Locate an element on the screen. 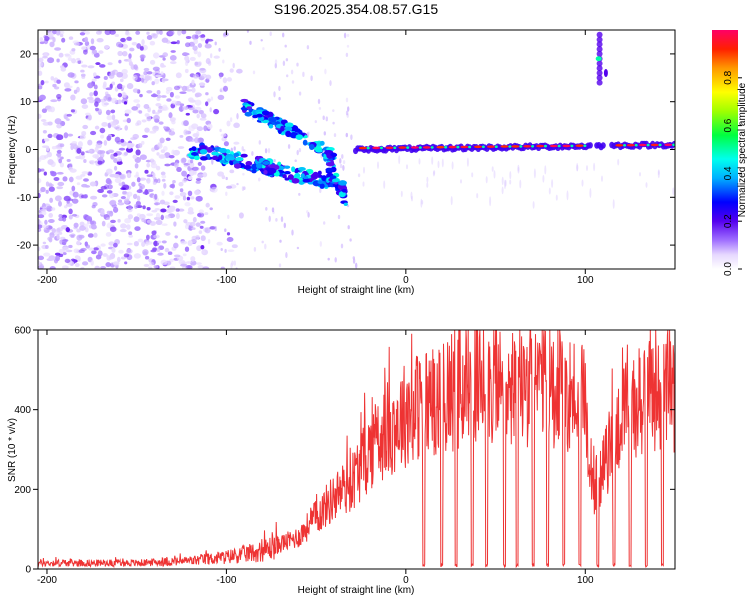 This screenshot has width=750, height=600. y-tick-label: 0 is located at coordinates (28, 150).